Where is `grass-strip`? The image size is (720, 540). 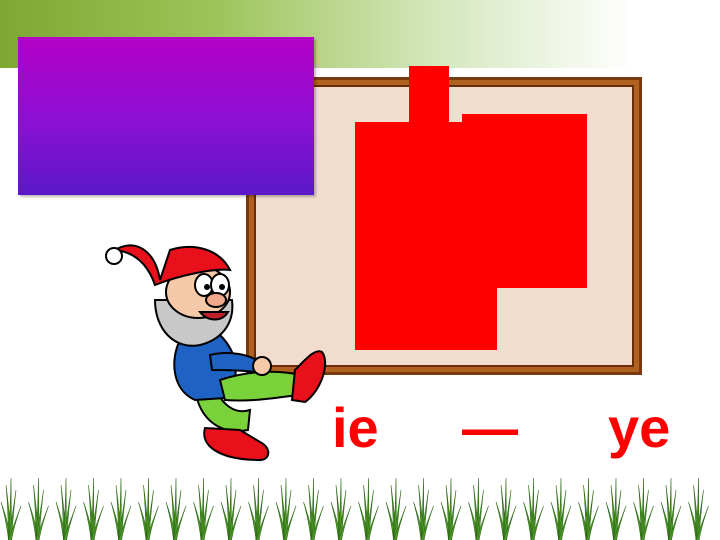
grass-strip is located at coordinates (354, 508).